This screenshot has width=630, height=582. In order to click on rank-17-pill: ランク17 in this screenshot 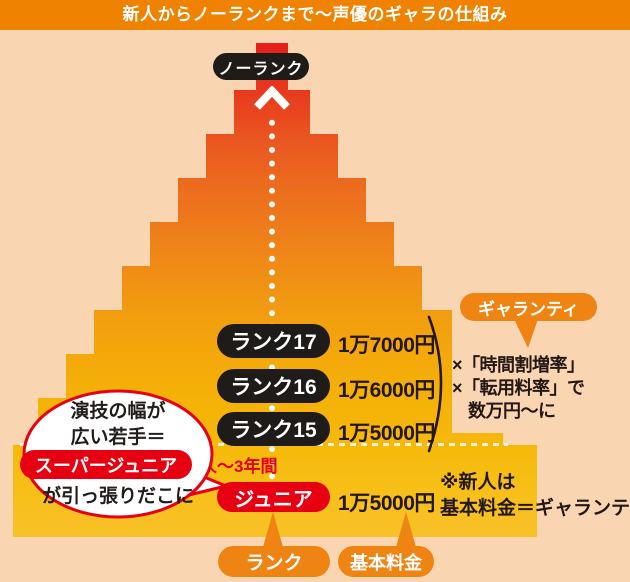, I will do `click(273, 341)`.